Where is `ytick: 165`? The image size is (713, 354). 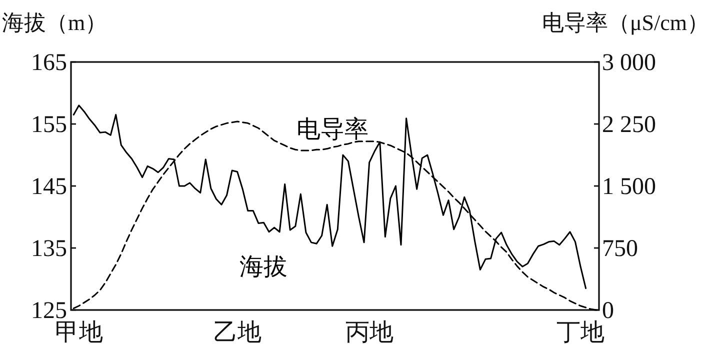 ytick: 165 is located at coordinates (49, 63).